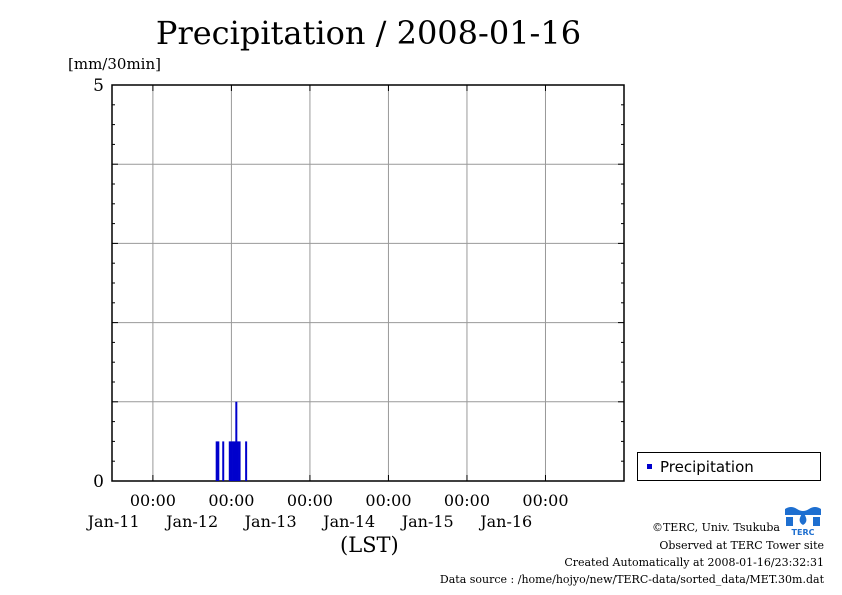  What do you see at coordinates (707, 467) in the screenshot?
I see `legend-label: Precipitation` at bounding box center [707, 467].